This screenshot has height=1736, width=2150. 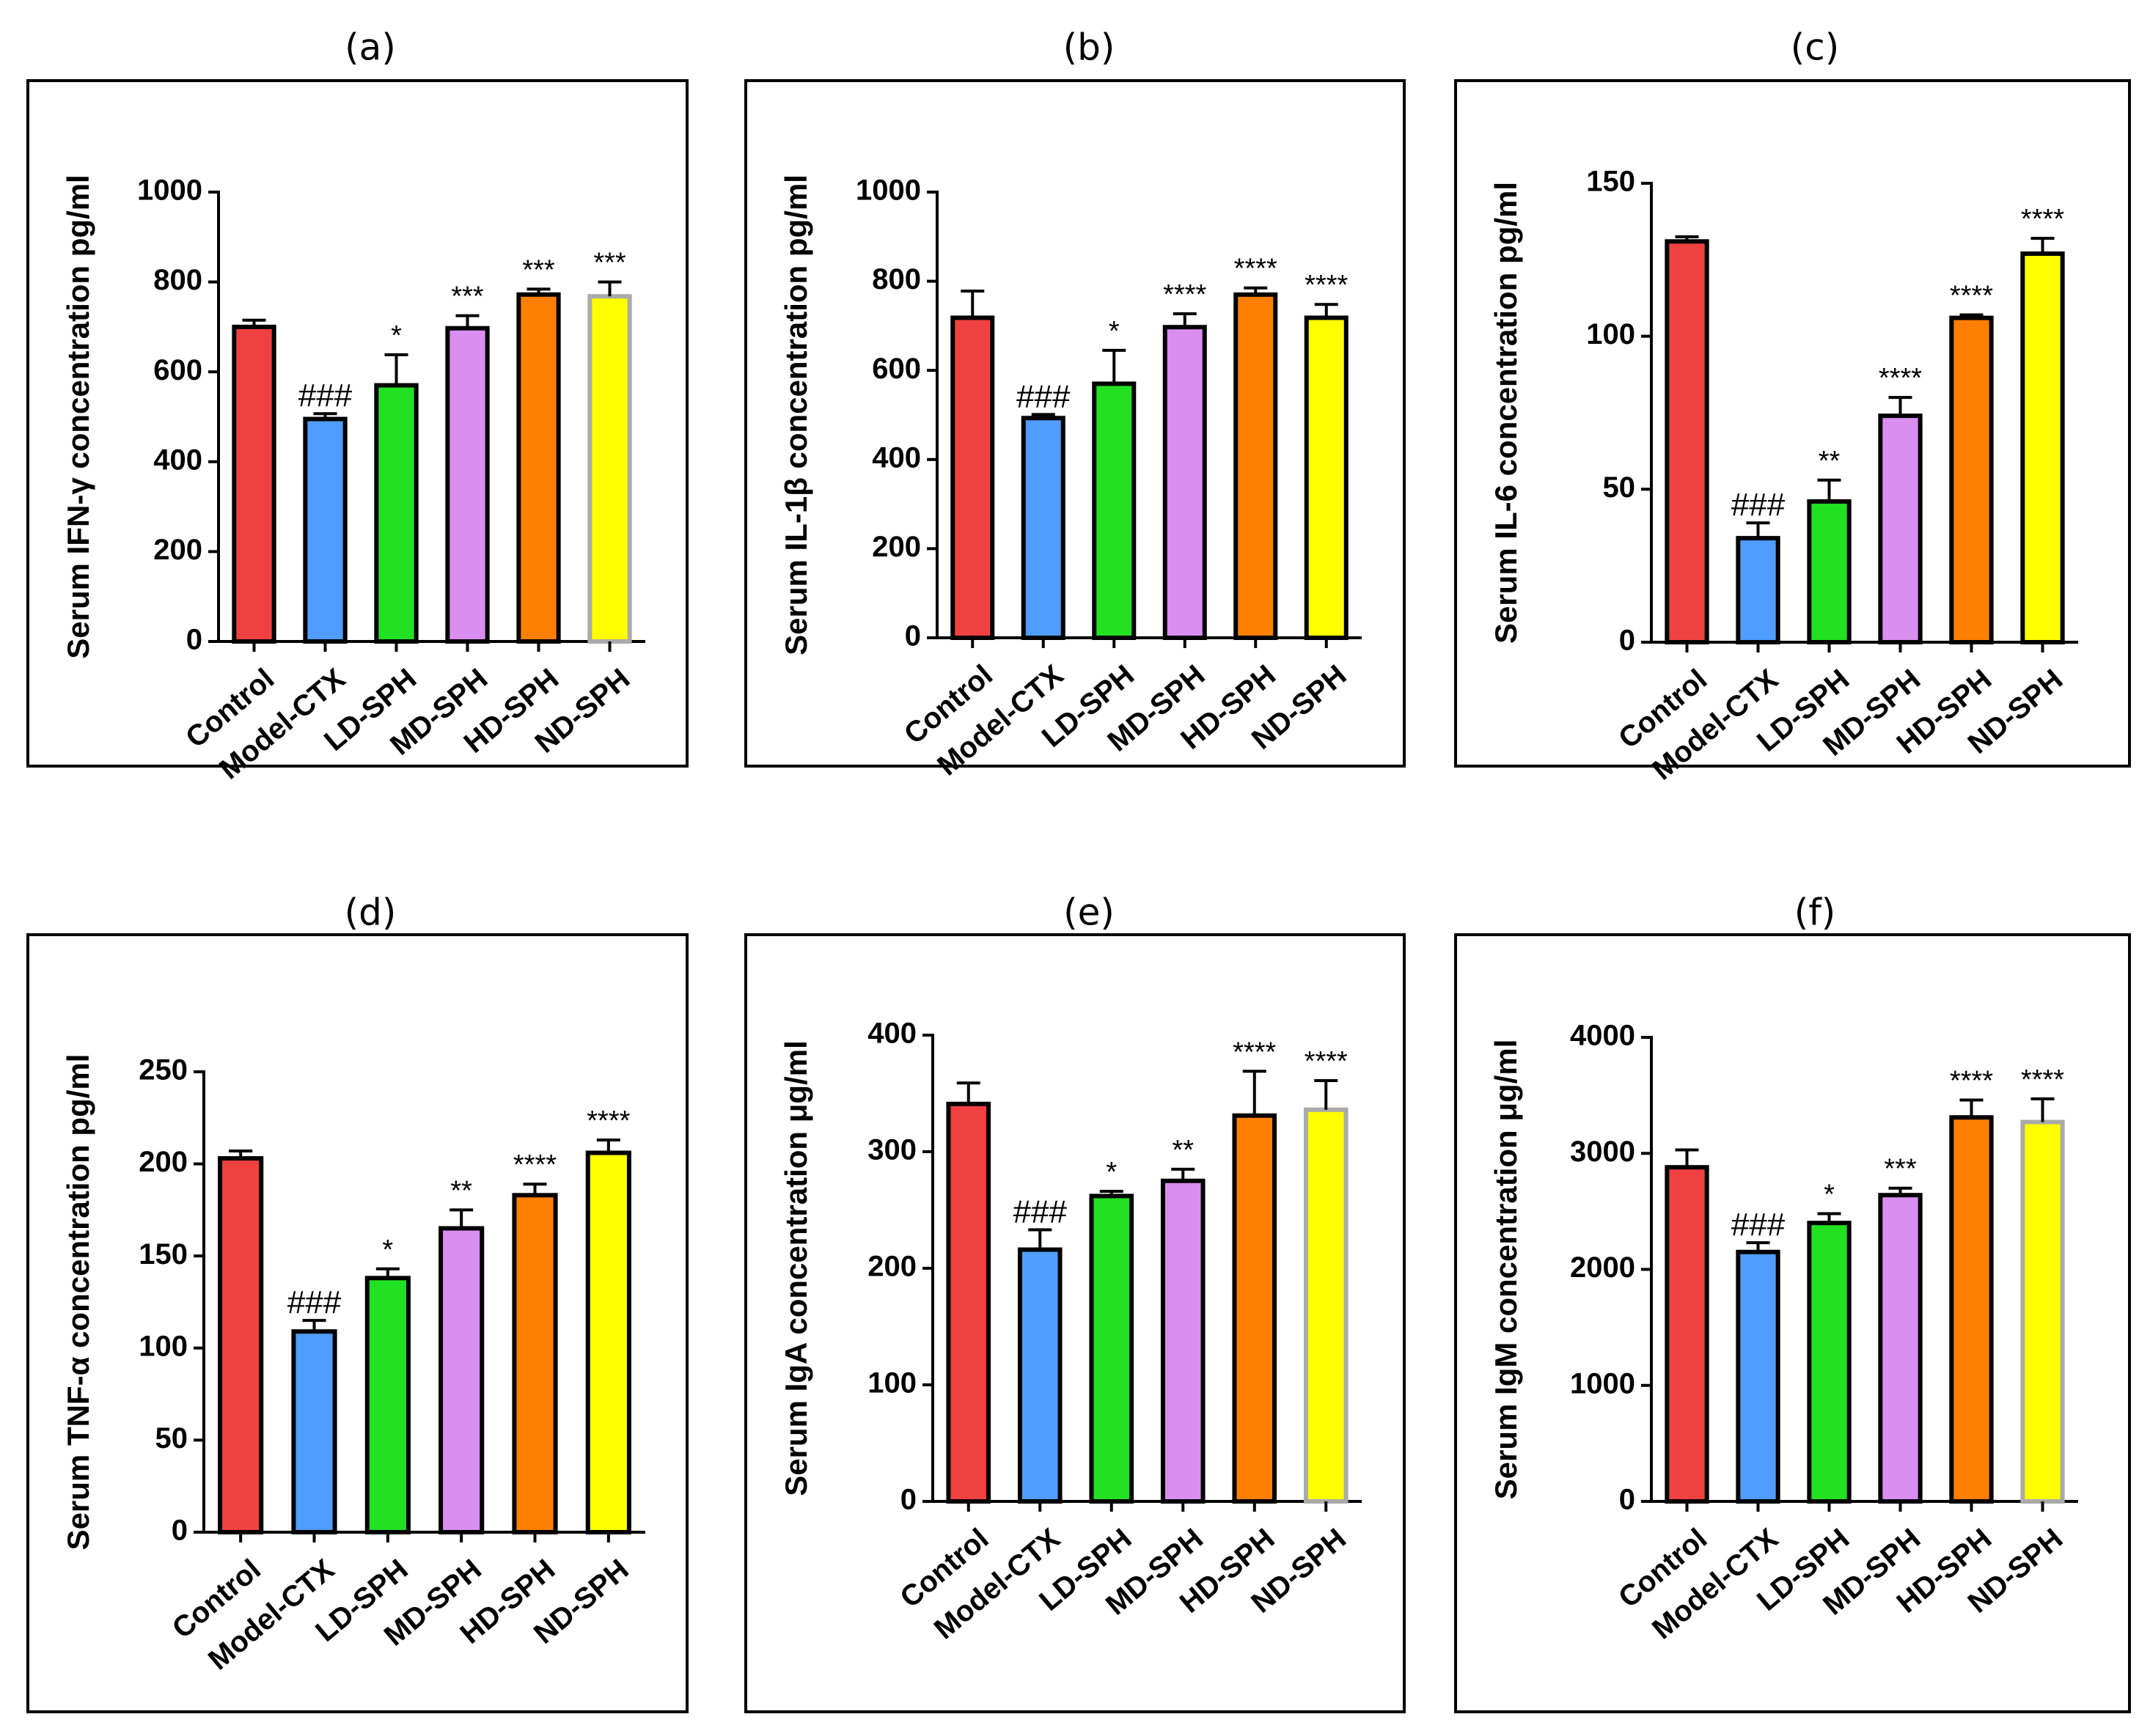 I want to click on panel-2-sig-5: ****, so click(x=2043, y=219).